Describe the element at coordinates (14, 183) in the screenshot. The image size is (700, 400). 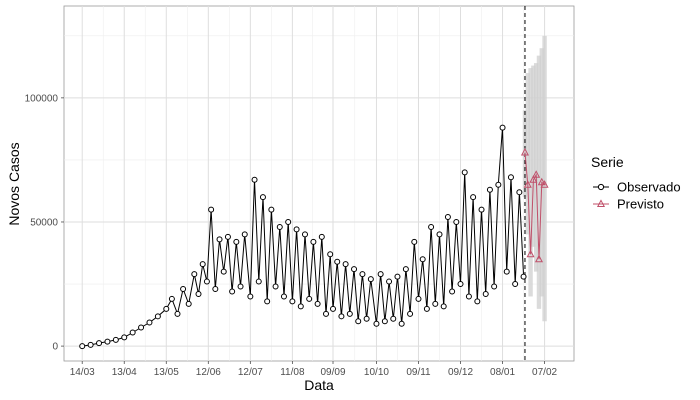
I see `y-axis-title: Novos Casos` at that location.